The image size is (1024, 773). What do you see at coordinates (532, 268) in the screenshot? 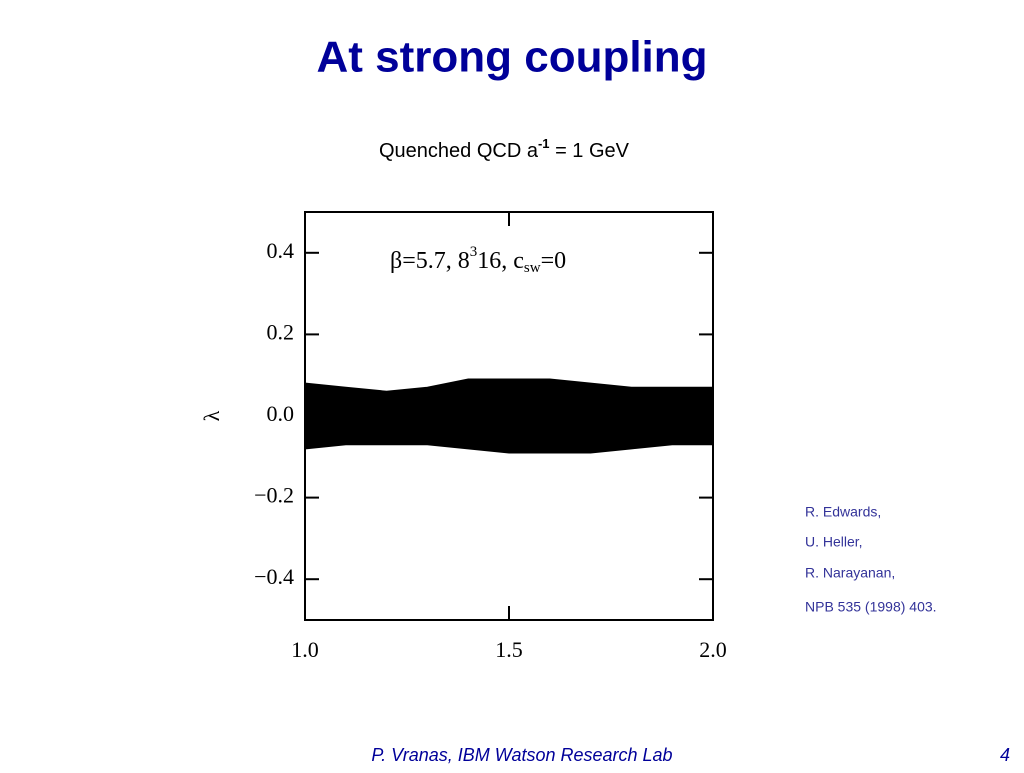
I see `annotation-sub: sw` at bounding box center [532, 268].